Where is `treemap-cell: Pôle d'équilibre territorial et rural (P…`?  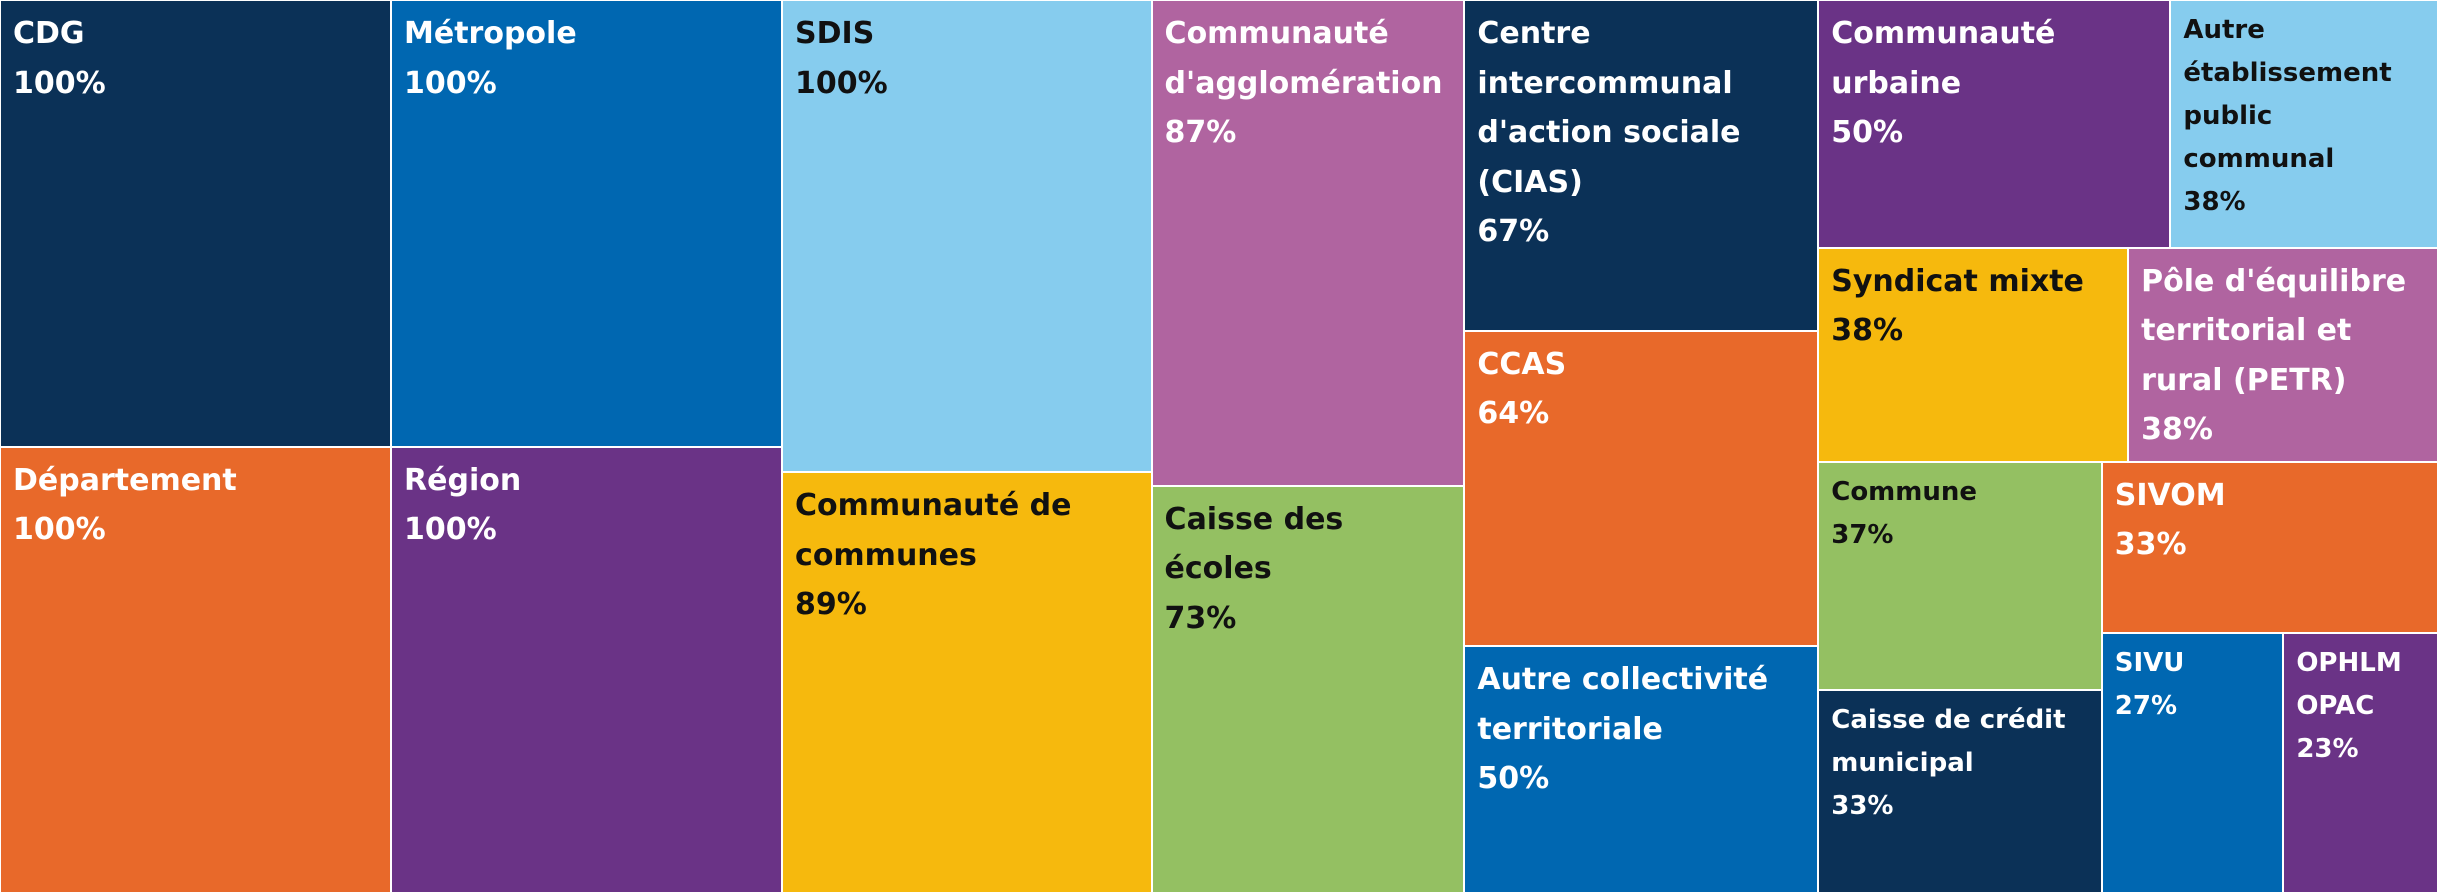 treemap-cell: Pôle d'équilibre territorial et rural (P… is located at coordinates (2283, 354).